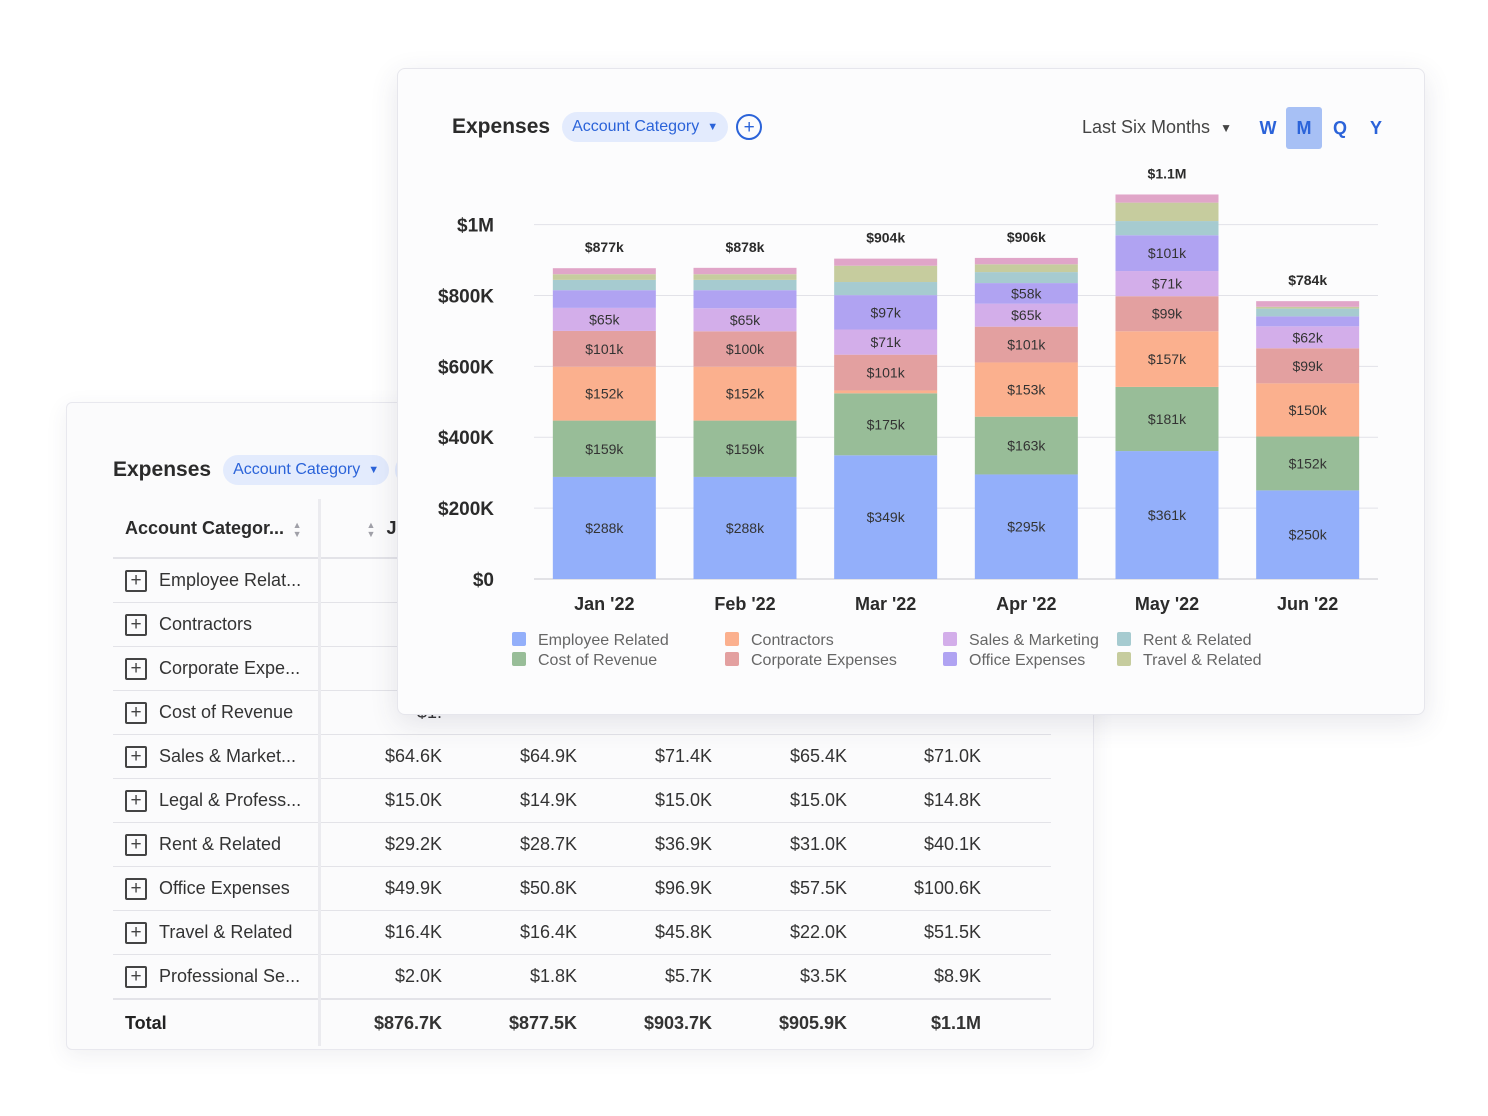  What do you see at coordinates (779, 888) in the screenshot?
I see `value-cell: $57.5K` at bounding box center [779, 888].